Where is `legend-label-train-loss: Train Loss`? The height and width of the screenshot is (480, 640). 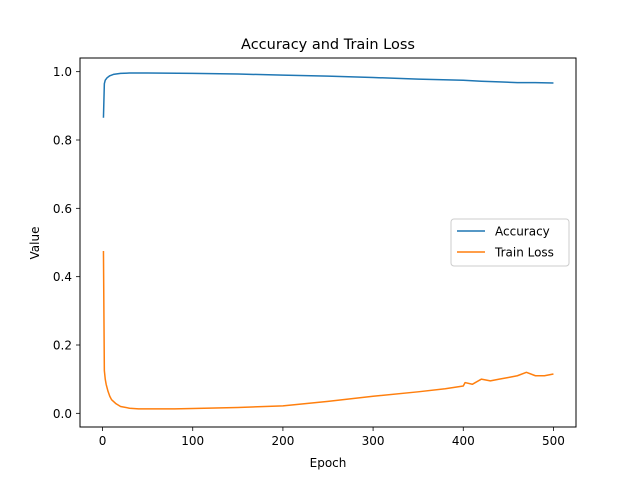 legend-label-train-loss: Train Loss is located at coordinates (524, 253).